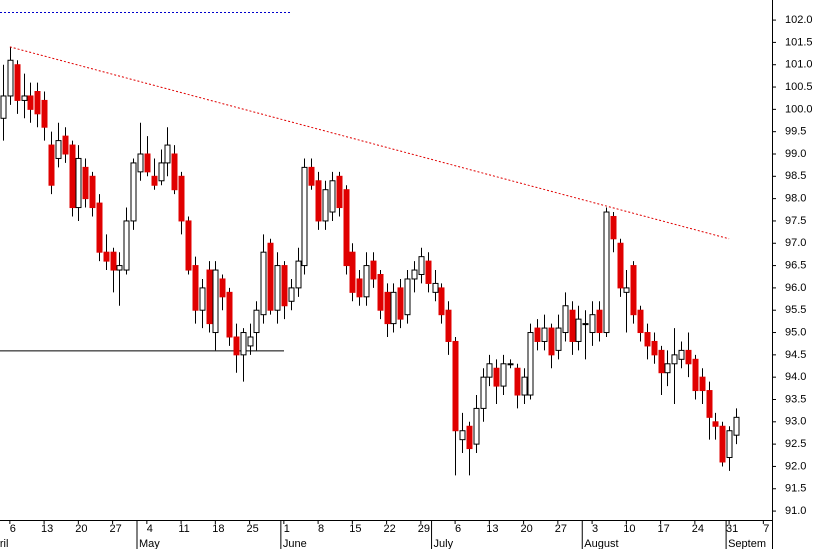 The height and width of the screenshot is (549, 817). Describe the element at coordinates (149, 543) in the screenshot. I see `month-label: May` at that location.